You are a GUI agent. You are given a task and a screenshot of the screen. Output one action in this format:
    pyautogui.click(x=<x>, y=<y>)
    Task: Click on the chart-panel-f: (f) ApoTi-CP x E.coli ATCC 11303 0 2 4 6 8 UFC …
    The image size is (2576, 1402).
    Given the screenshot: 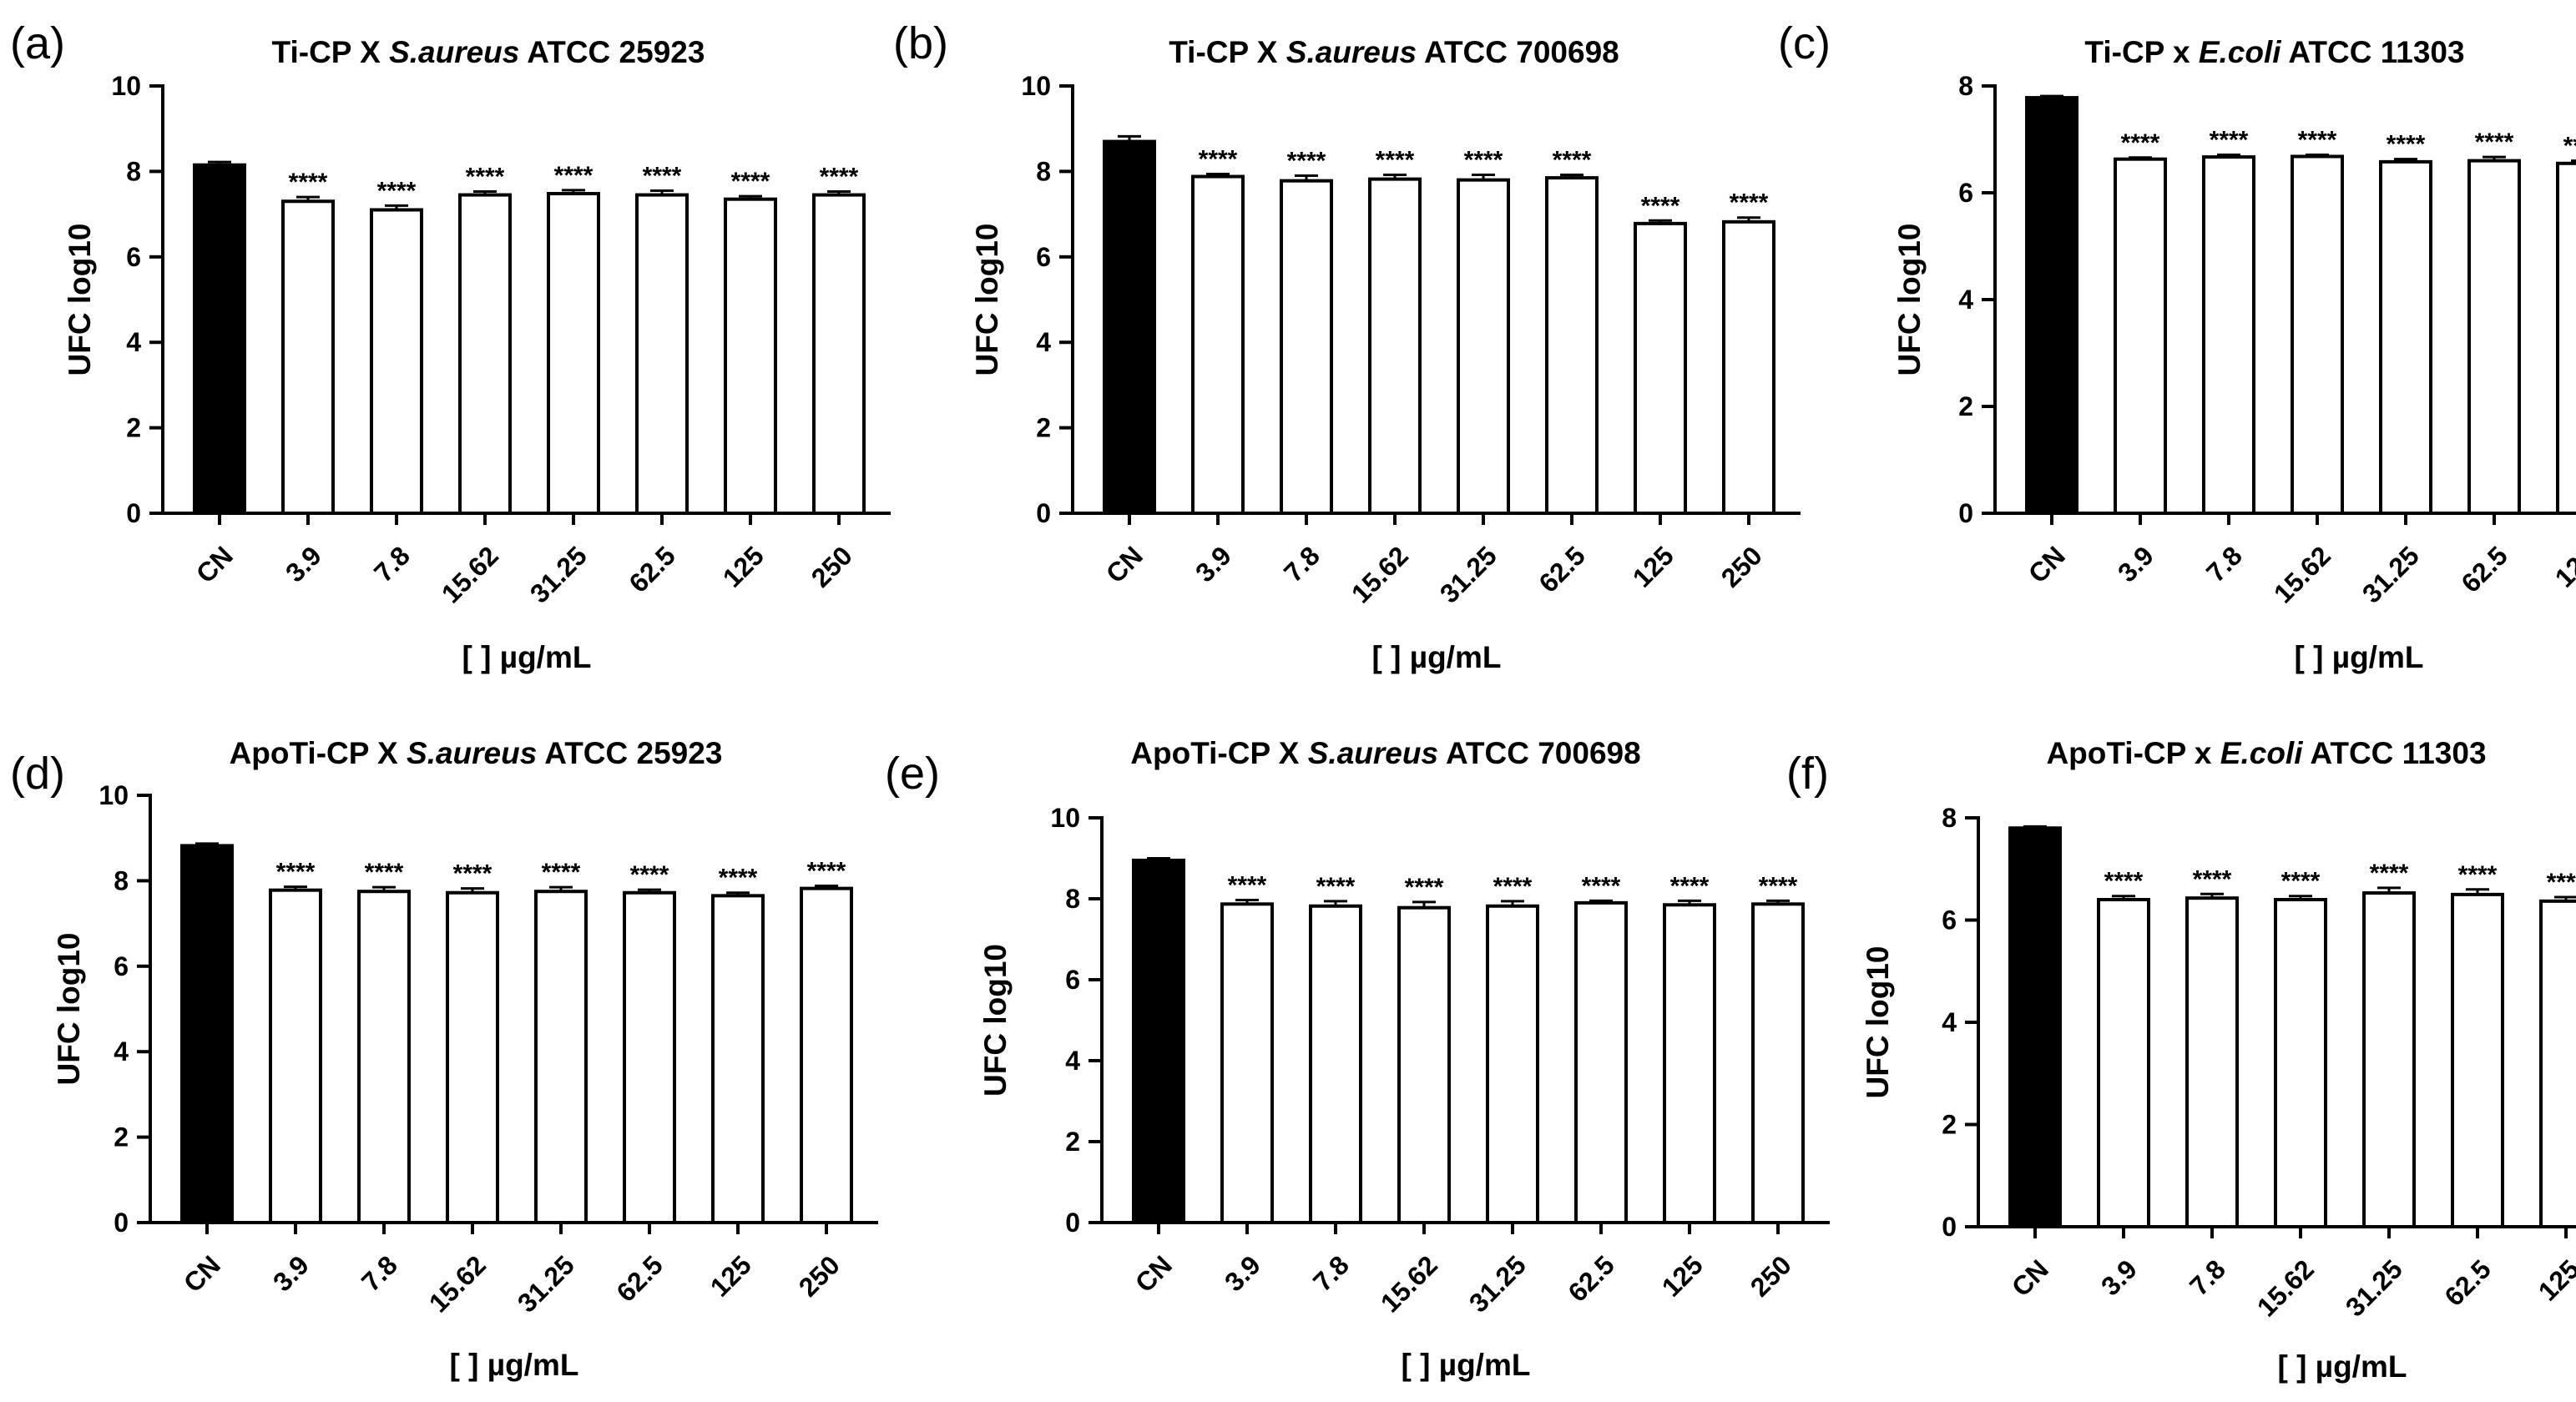 What is the action you would take?
    pyautogui.click(x=2181, y=1060)
    